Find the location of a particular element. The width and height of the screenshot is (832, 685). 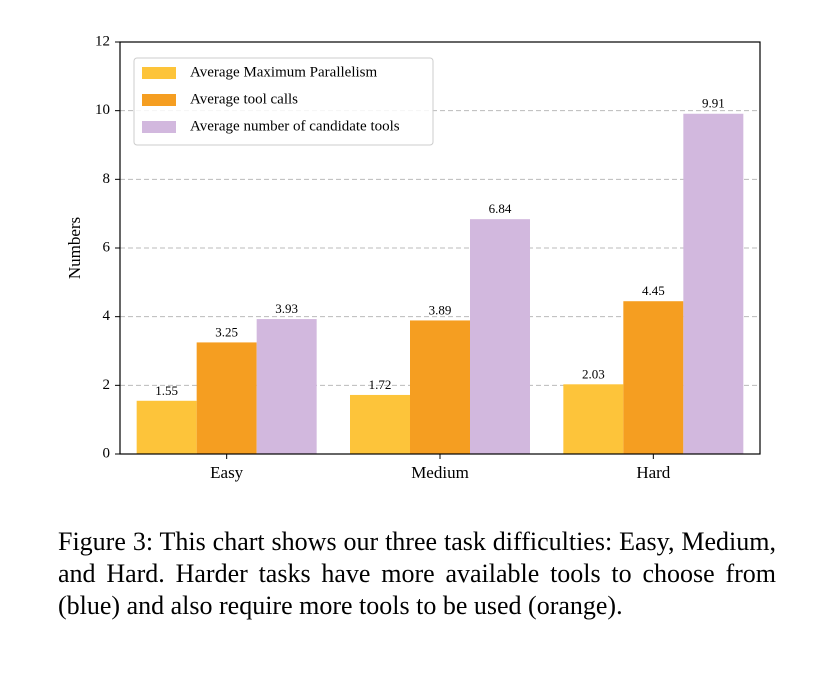

x-tick-label: Easy is located at coordinates (227, 472).